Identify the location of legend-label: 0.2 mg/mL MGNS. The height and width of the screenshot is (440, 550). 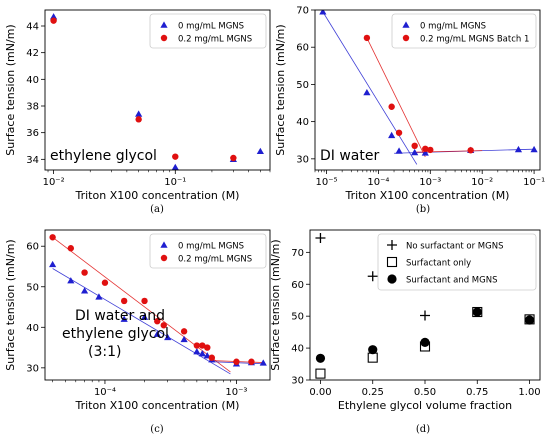
(215, 40).